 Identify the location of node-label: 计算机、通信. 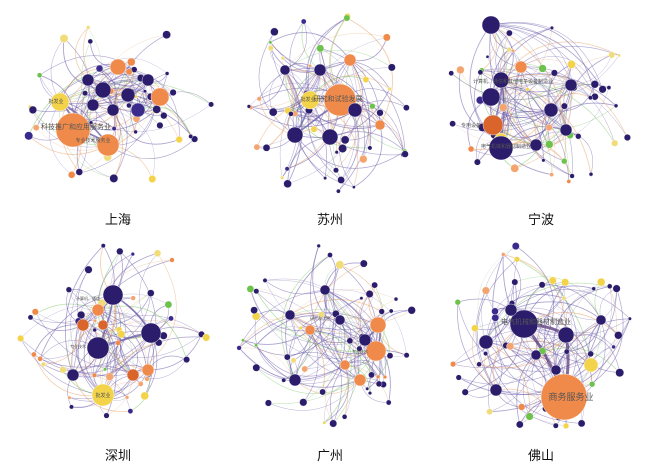
(88, 298).